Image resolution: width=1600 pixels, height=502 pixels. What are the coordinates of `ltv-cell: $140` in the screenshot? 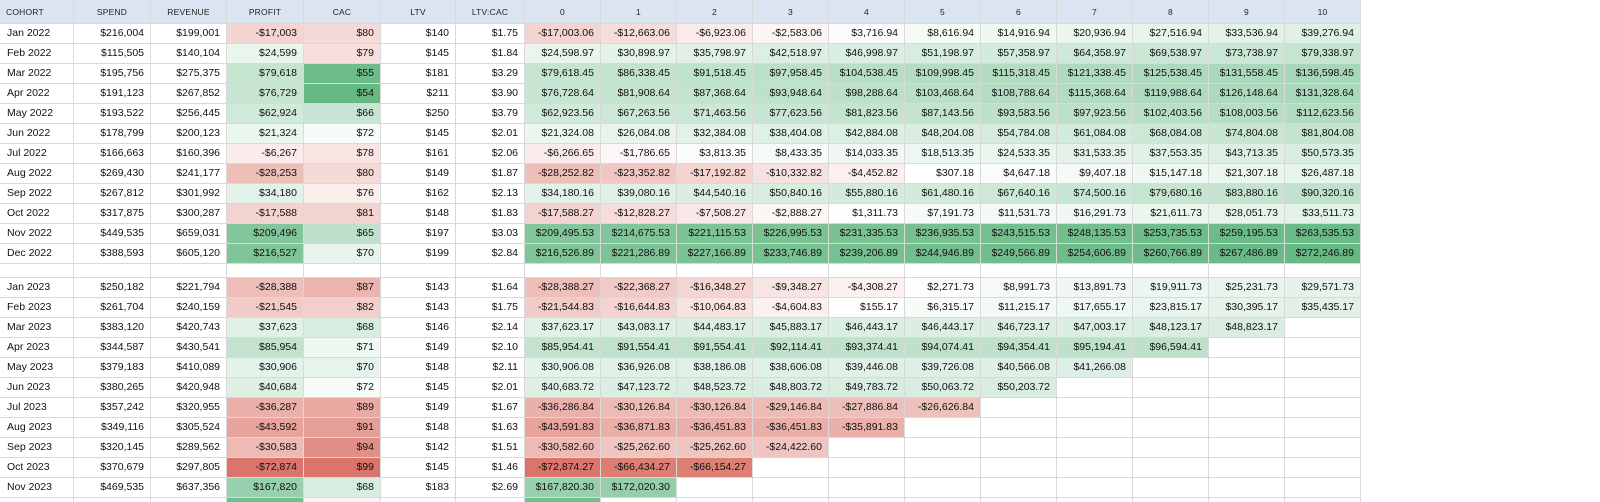 It's located at (418, 34).